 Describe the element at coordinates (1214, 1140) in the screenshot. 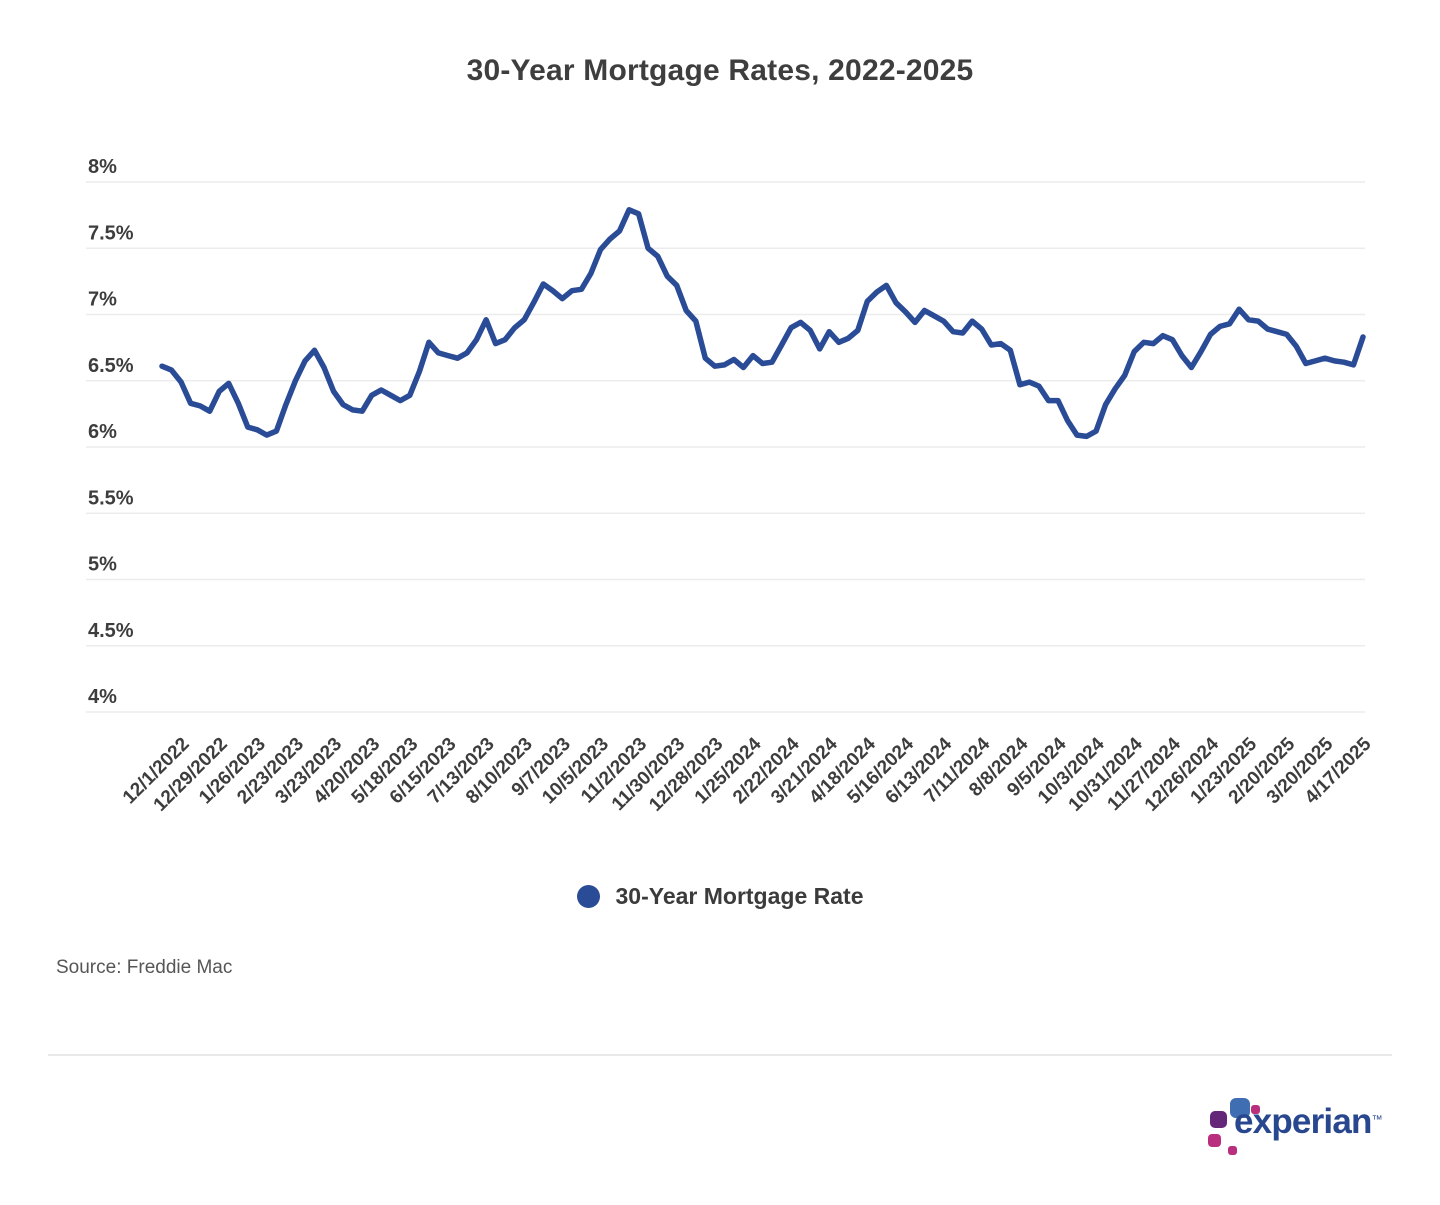

I see `logo-block-magenta-icon` at that location.